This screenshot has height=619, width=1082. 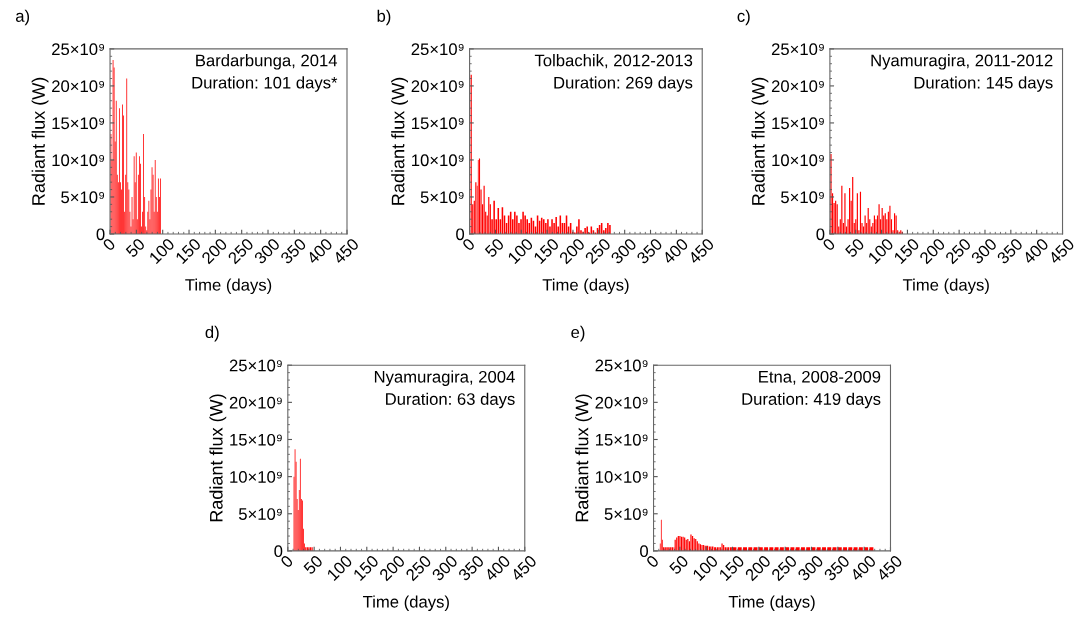 What do you see at coordinates (983, 84) in the screenshot?
I see `annotation: Duration: 145 days` at bounding box center [983, 84].